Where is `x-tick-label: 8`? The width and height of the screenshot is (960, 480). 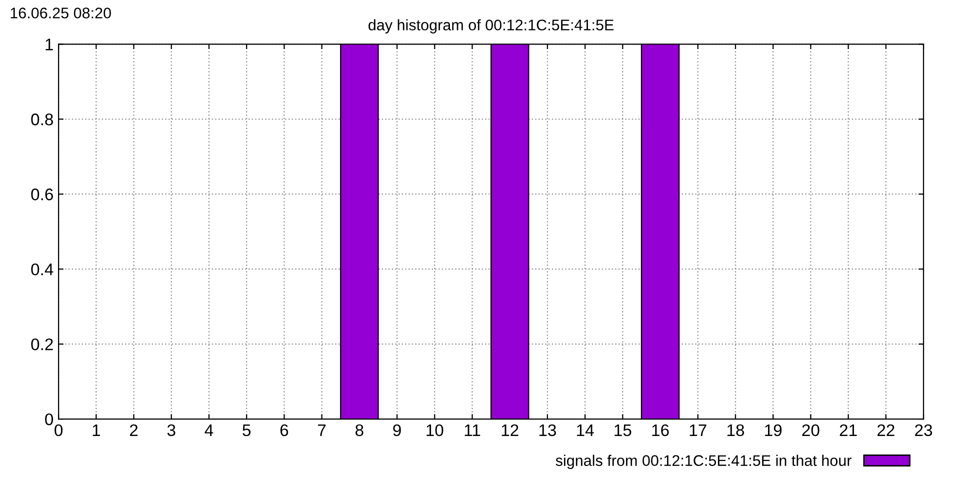
x-tick-label: 8 is located at coordinates (360, 430).